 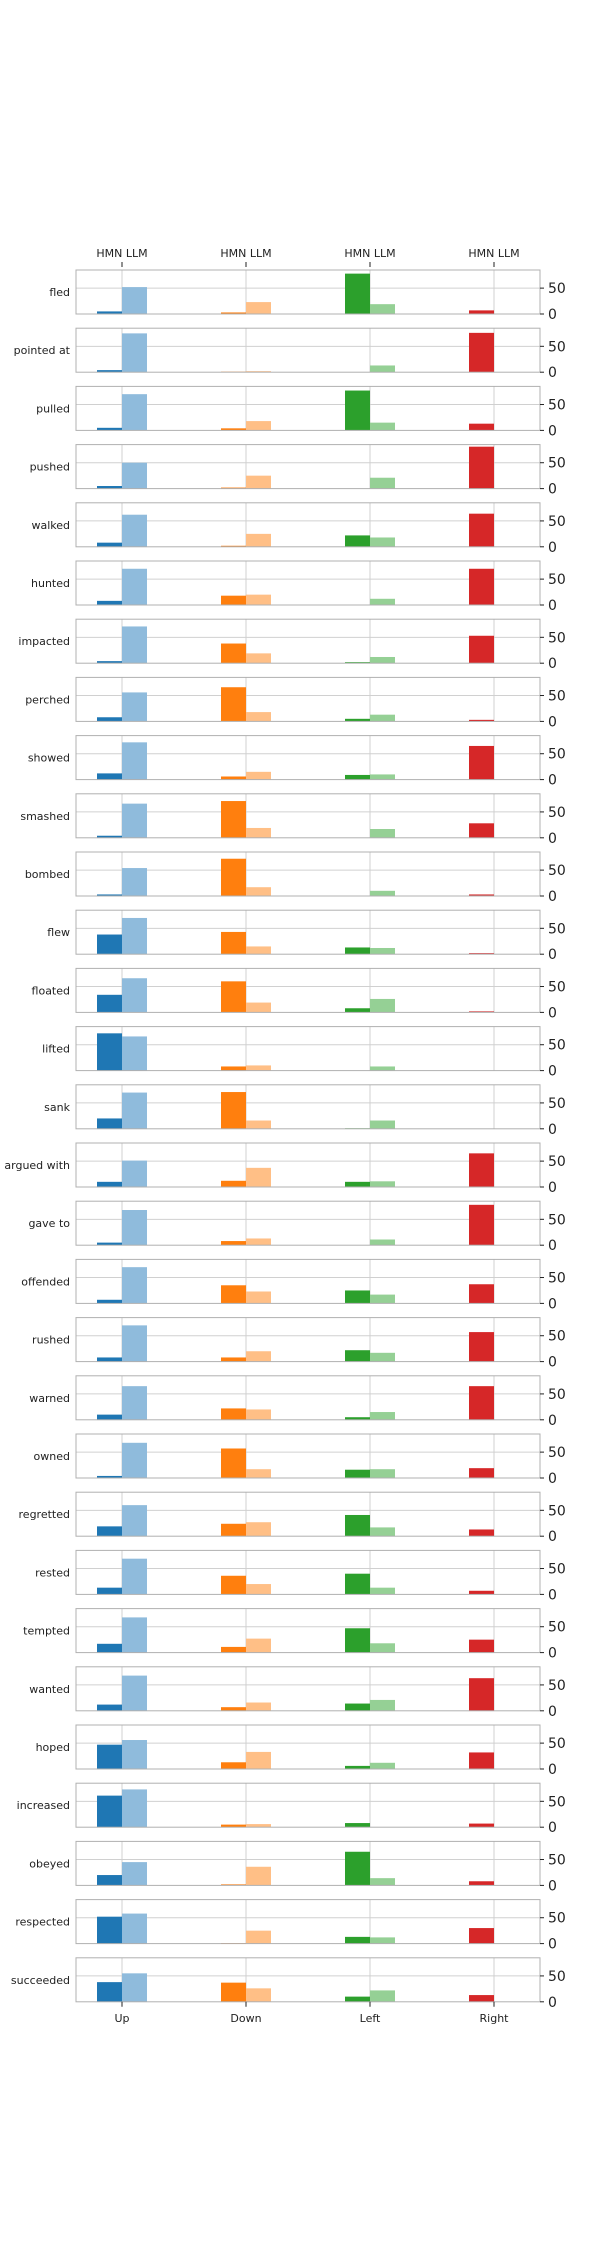 What do you see at coordinates (370, 2018) in the screenshot?
I see `category-label-left: Left` at bounding box center [370, 2018].